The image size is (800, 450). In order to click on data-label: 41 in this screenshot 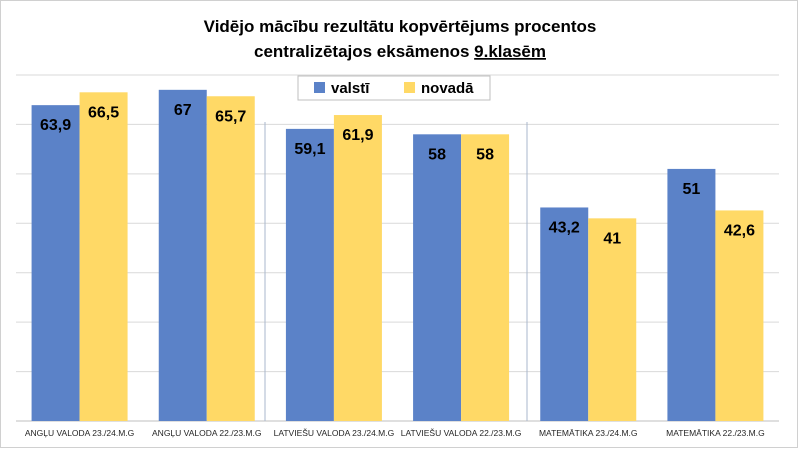, I will do `click(612, 238)`.